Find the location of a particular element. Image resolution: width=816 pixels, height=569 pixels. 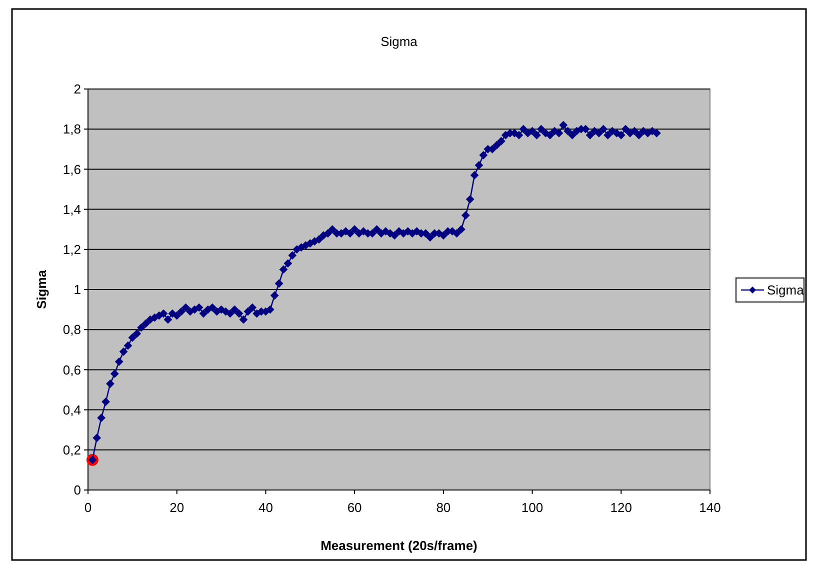

y-tick-label: 0,6 is located at coordinates (71, 370).